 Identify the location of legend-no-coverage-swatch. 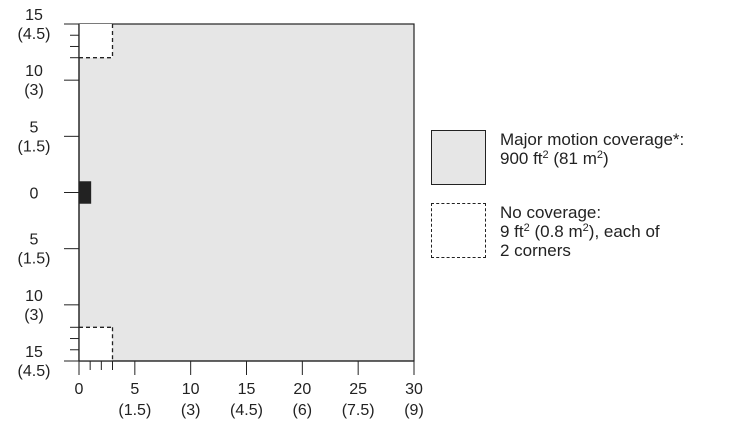
(458, 230).